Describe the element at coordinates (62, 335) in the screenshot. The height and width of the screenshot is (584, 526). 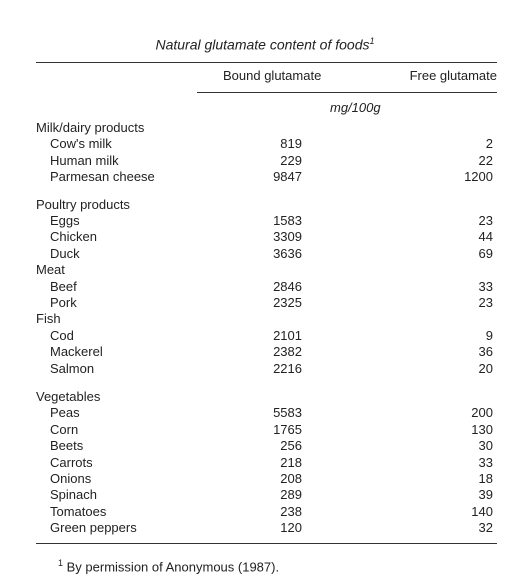
I see `food-name: Cod` at that location.